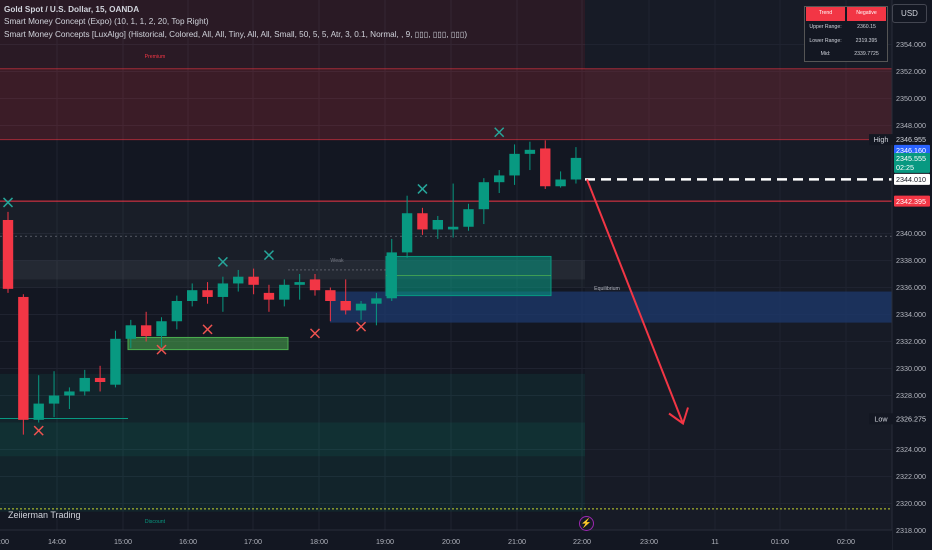  What do you see at coordinates (188, 541) in the screenshot?
I see `time-tick: 16:00` at bounding box center [188, 541].